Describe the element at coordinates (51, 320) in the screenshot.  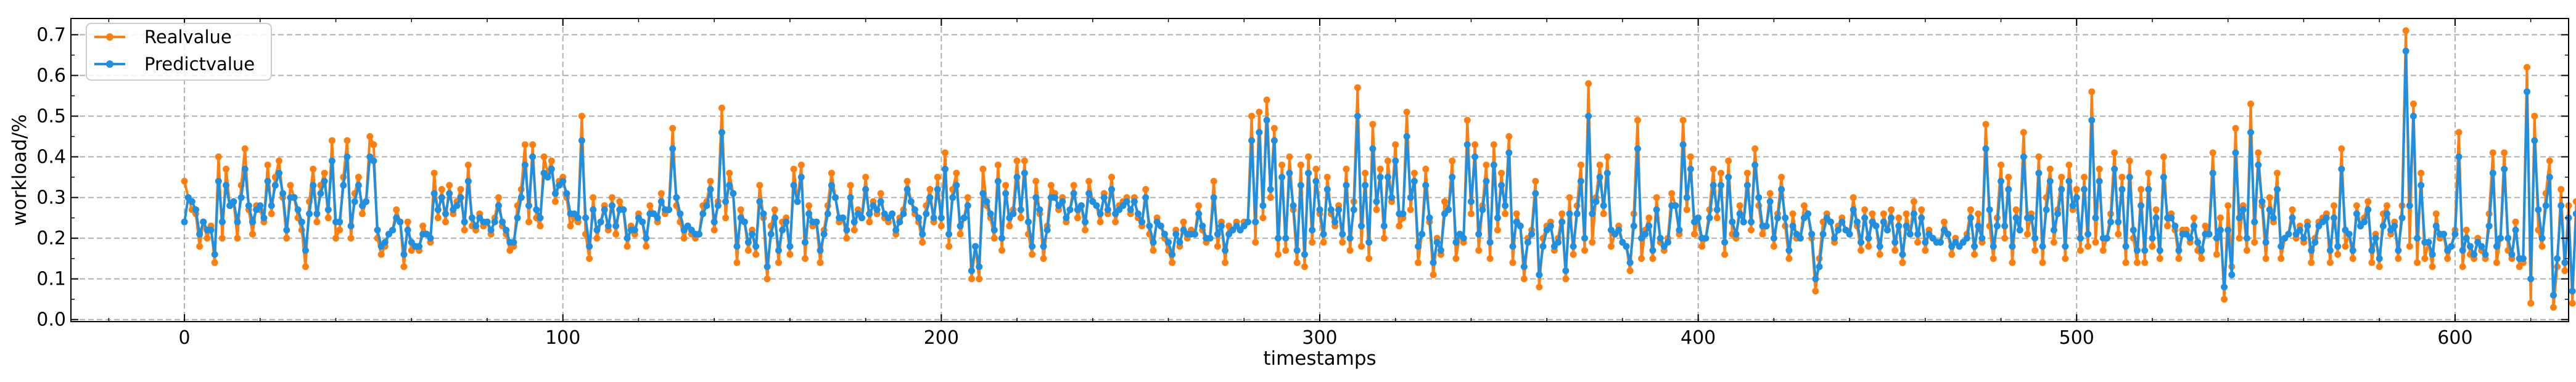
I see `y-tick-label: 0.0` at that location.